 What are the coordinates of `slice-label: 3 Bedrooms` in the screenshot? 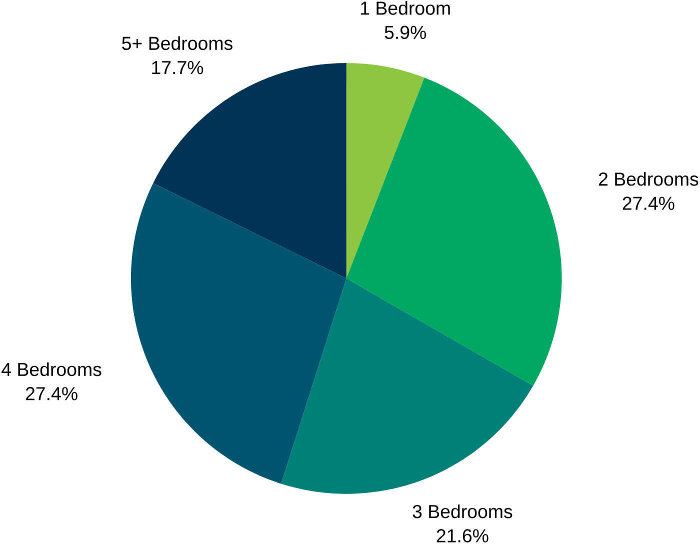 It's located at (462, 511).